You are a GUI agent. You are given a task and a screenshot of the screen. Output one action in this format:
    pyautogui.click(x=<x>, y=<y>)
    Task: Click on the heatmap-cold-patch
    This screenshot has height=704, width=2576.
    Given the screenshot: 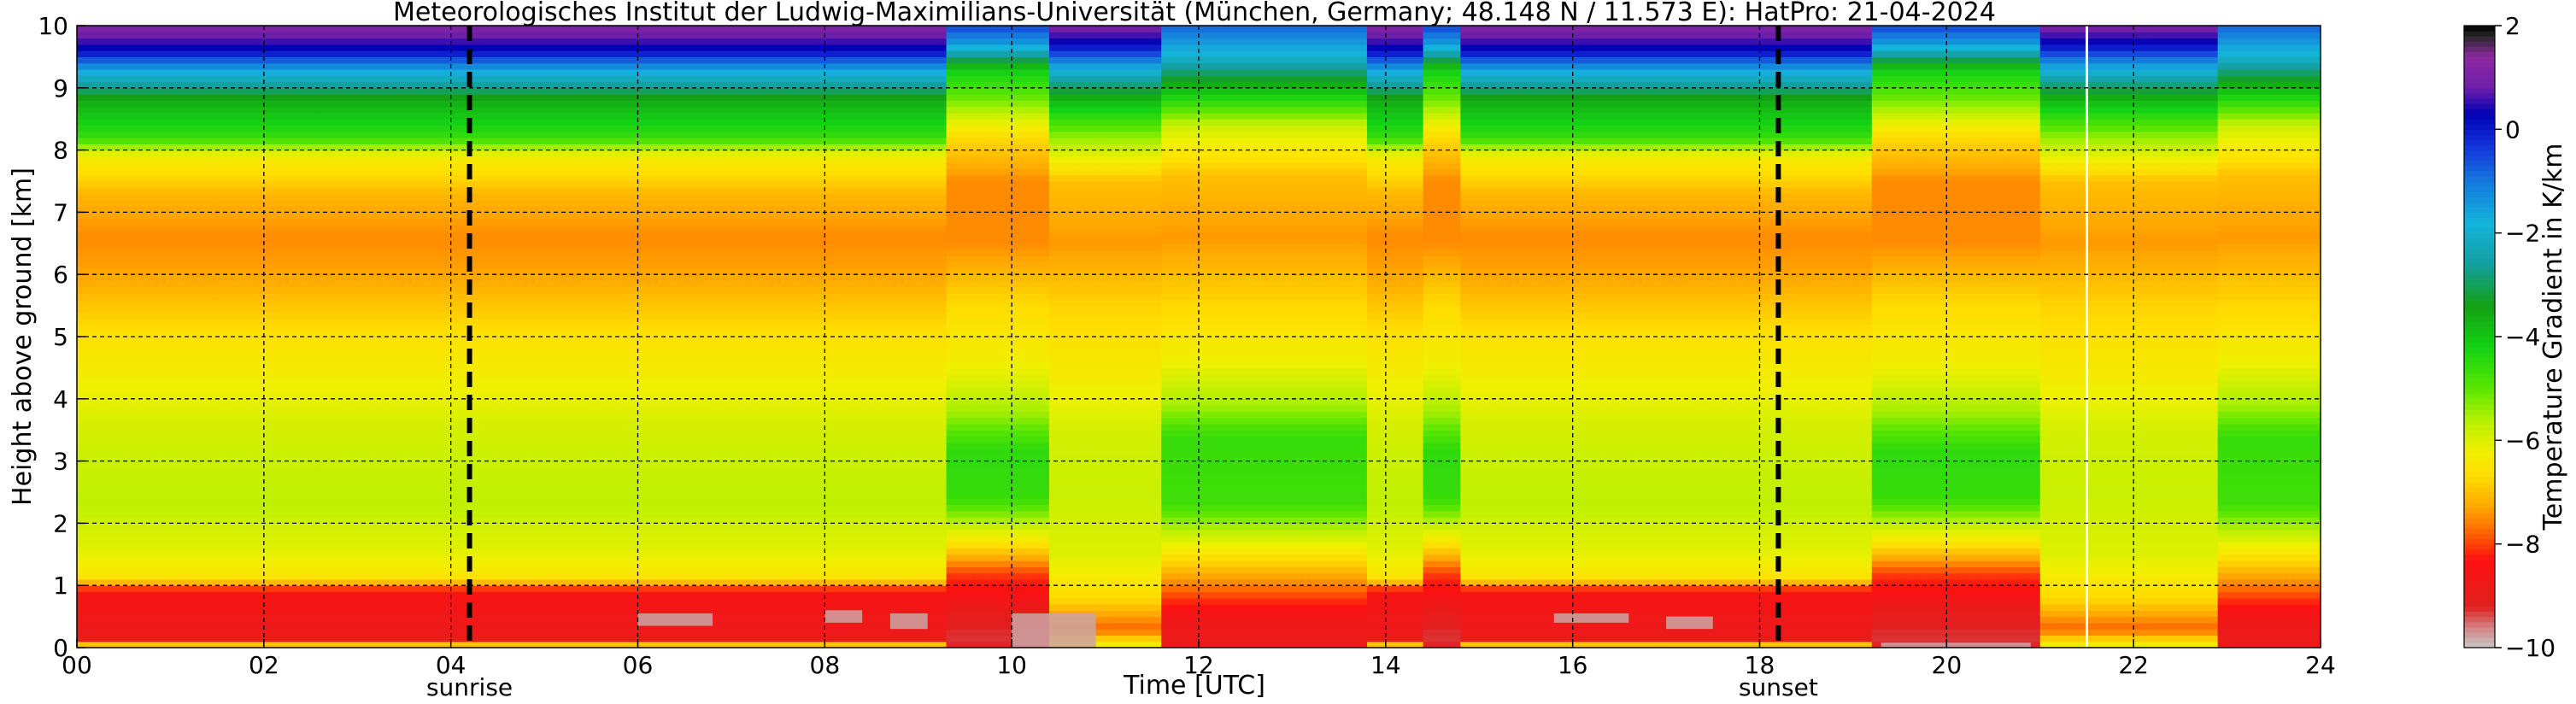 What is the action you would take?
    pyautogui.click(x=1054, y=630)
    